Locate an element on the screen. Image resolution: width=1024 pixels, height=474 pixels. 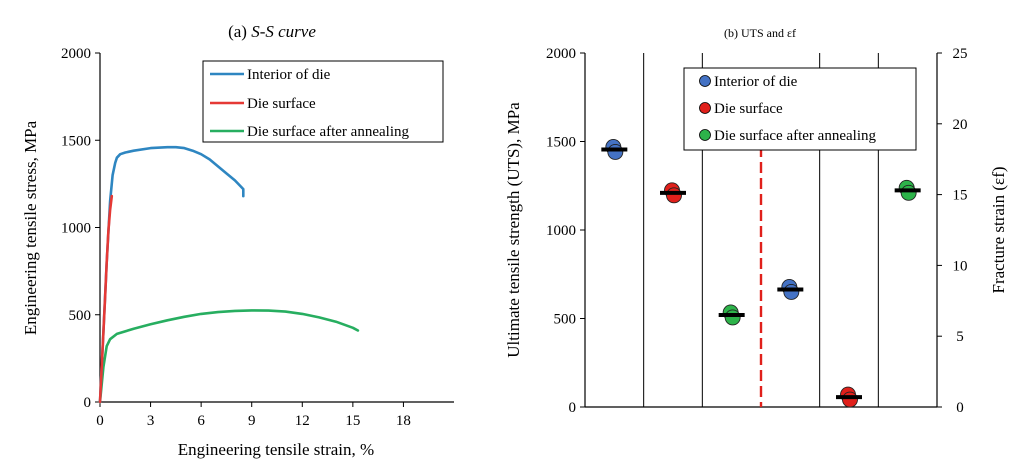
chart-b-title: (b) UTS and εf is located at coordinates (760, 33).